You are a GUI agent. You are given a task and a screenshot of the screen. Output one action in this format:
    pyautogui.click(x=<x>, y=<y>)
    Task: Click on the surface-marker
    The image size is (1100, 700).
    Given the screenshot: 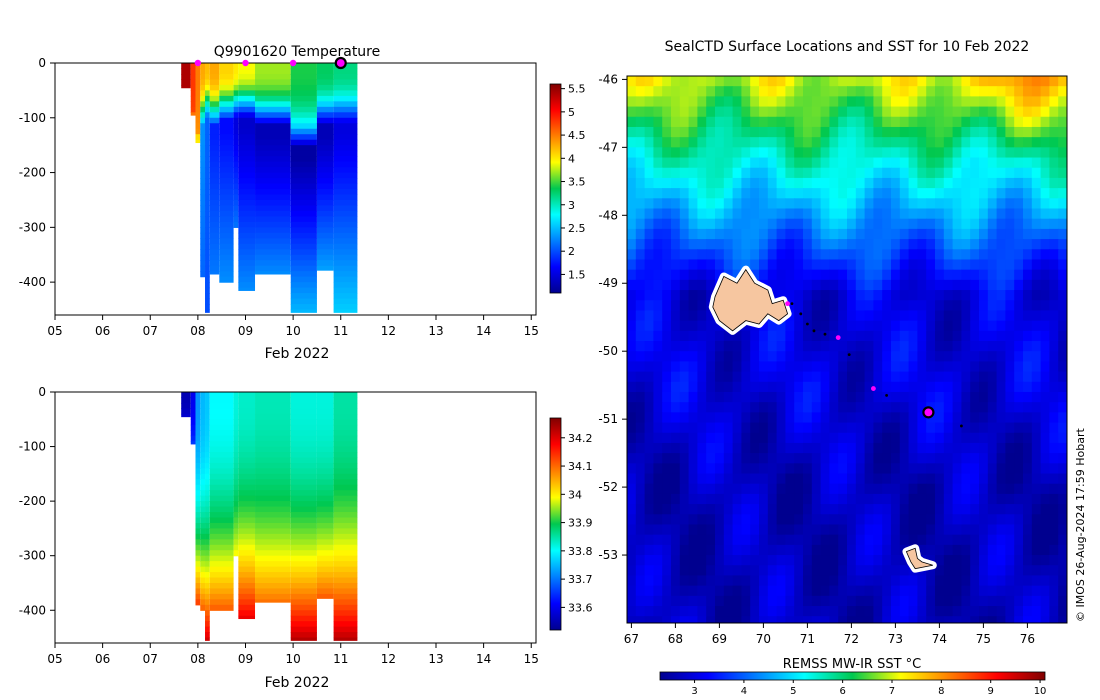 What is the action you would take?
    pyautogui.click(x=293, y=63)
    